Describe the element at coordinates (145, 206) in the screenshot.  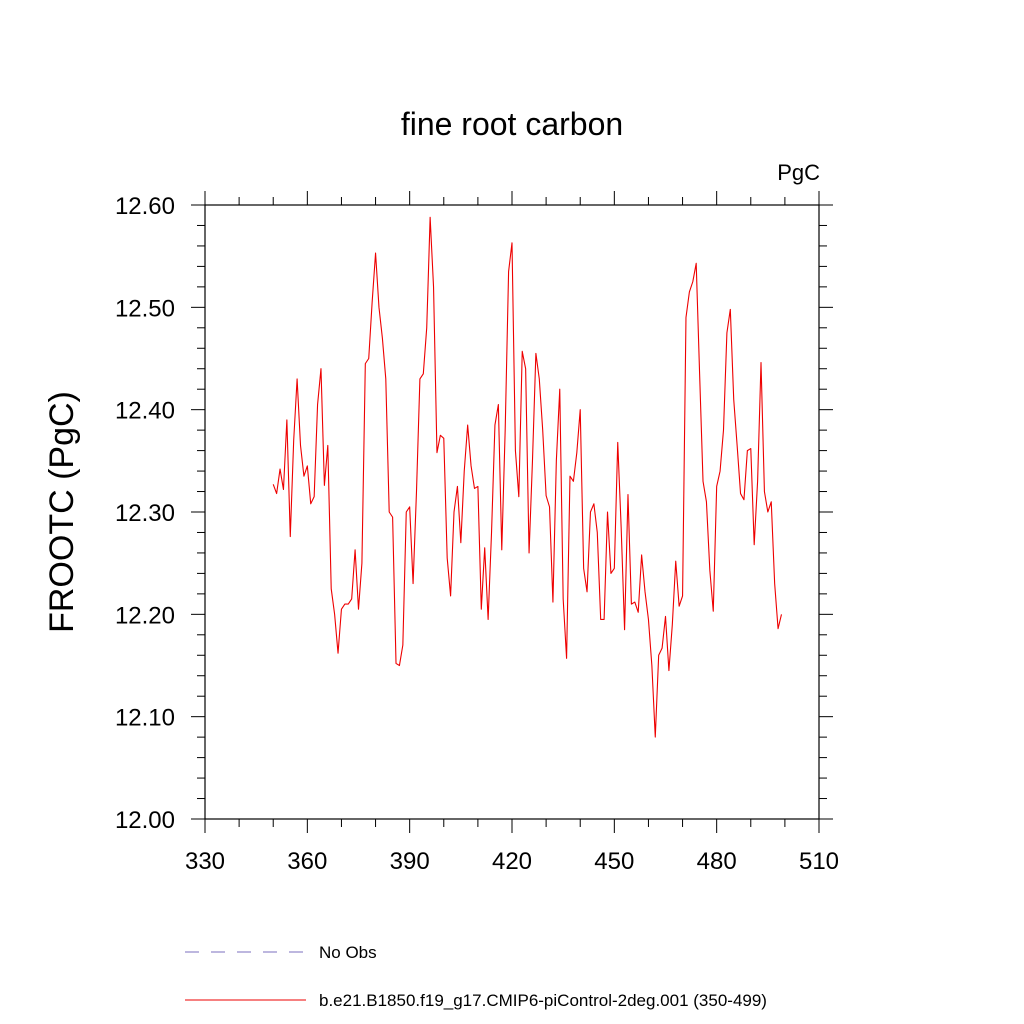
I see `y-tick-label: 12.60` at that location.